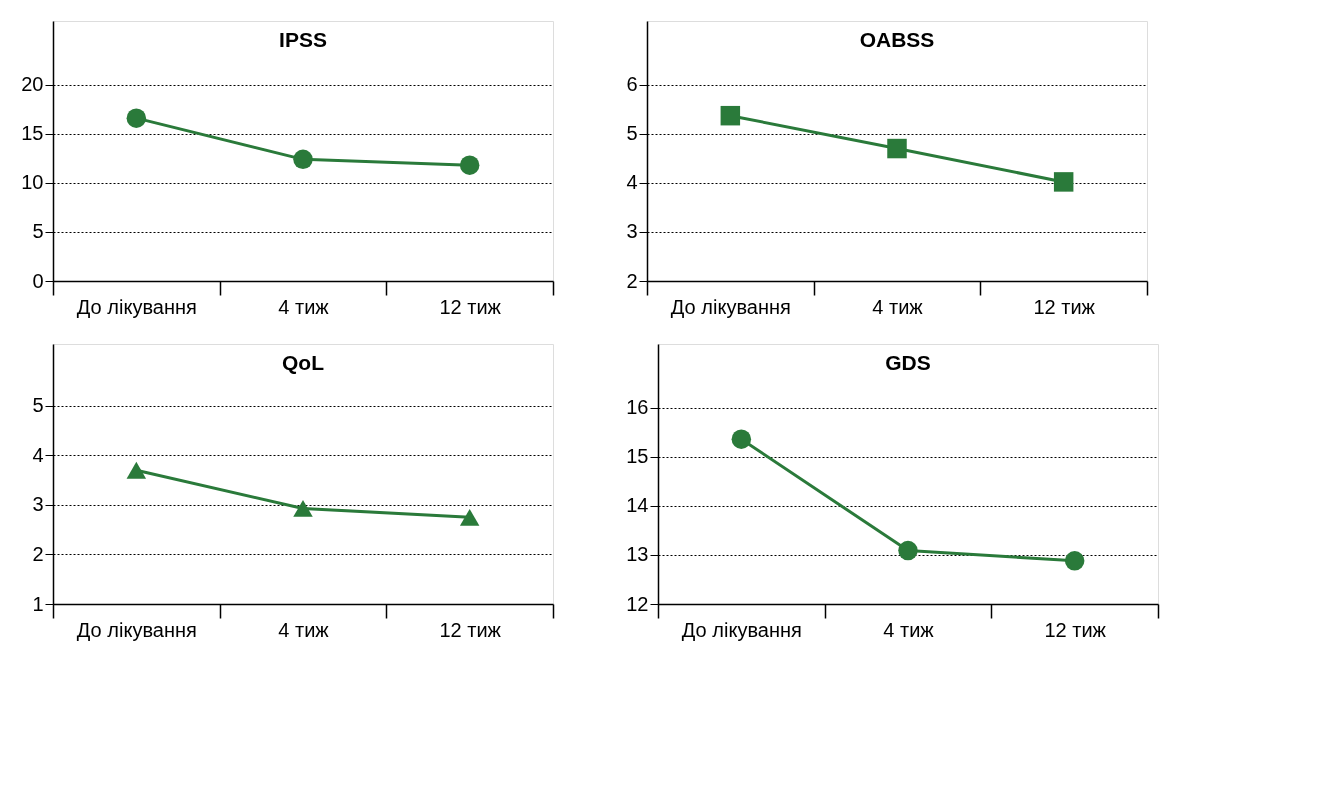  What do you see at coordinates (303, 362) in the screenshot?
I see `chart-title: QoL` at bounding box center [303, 362].